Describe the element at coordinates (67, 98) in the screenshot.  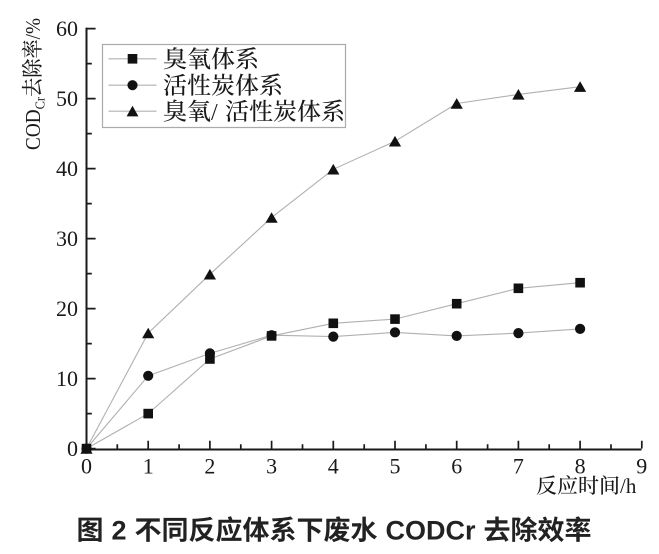
I see `svg-text: 50` at that location.